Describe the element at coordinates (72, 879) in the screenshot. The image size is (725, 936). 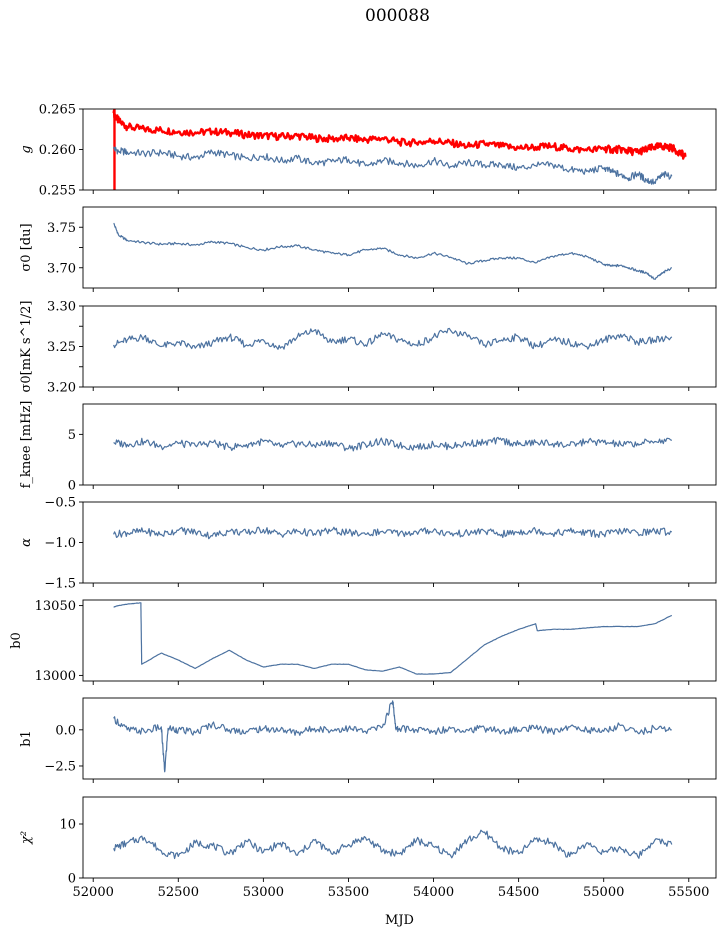
I see `y-tick-label-chi2: 0` at that location.